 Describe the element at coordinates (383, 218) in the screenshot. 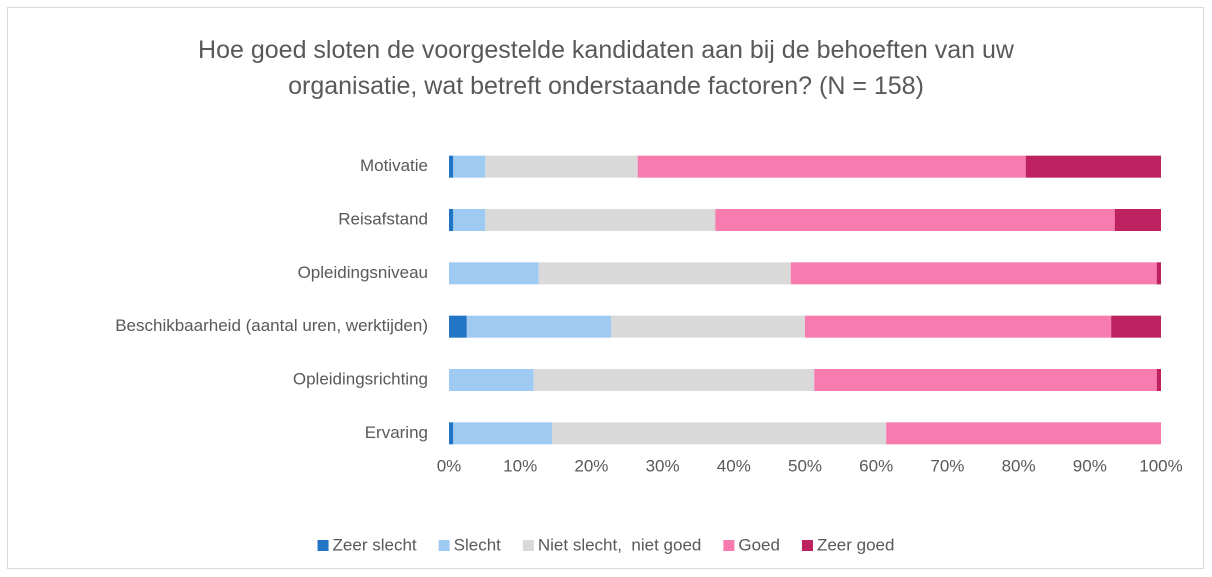

I see `y-tick-label: Reisafstand` at that location.